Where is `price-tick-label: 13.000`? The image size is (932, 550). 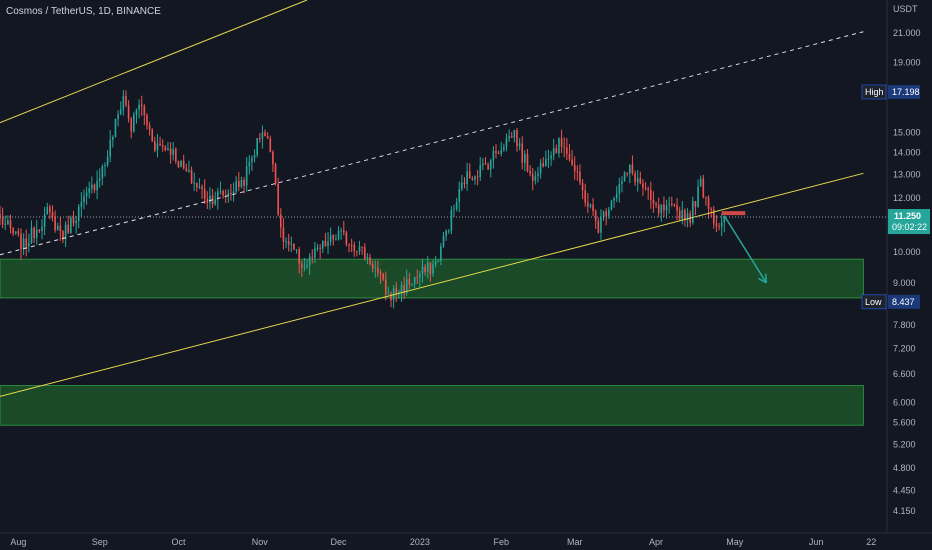
price-tick-label: 13.000 is located at coordinates (907, 174).